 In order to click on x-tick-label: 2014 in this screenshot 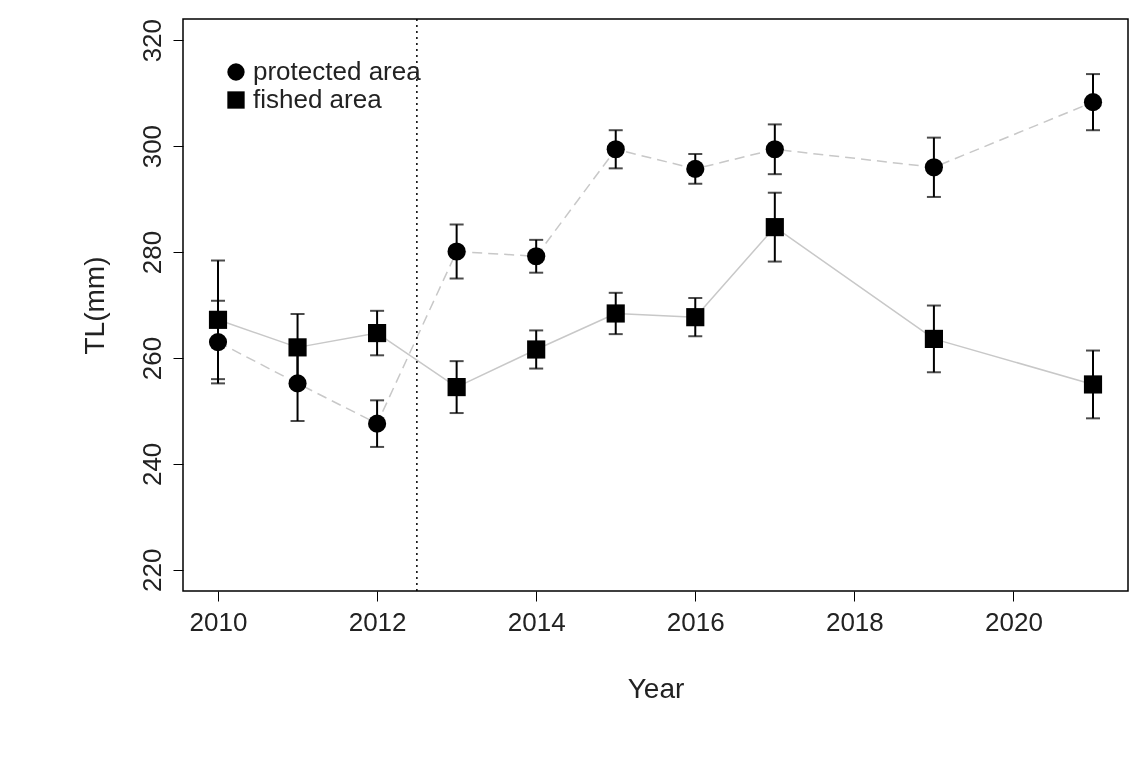, I will do `click(536, 621)`.